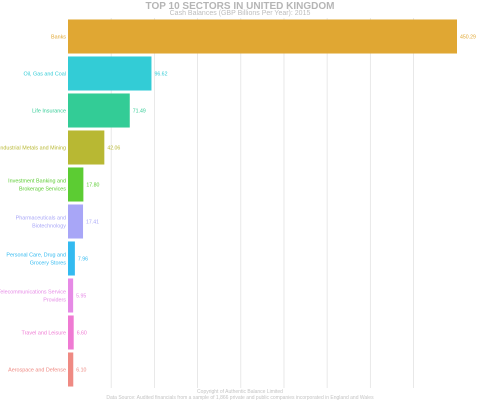  I want to click on value-label: 42.06, so click(113, 149).